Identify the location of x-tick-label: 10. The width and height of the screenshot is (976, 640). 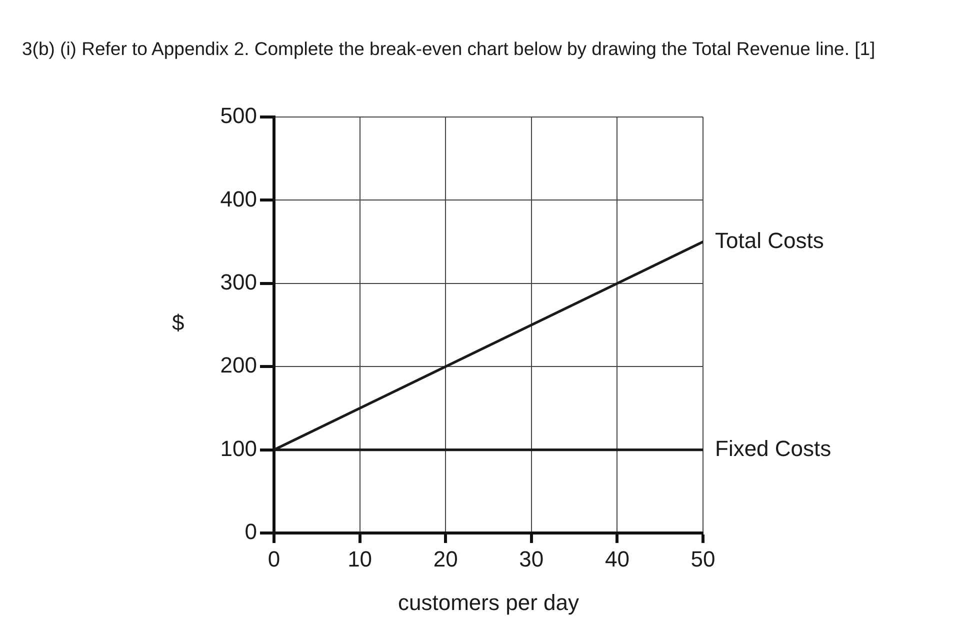
(360, 559).